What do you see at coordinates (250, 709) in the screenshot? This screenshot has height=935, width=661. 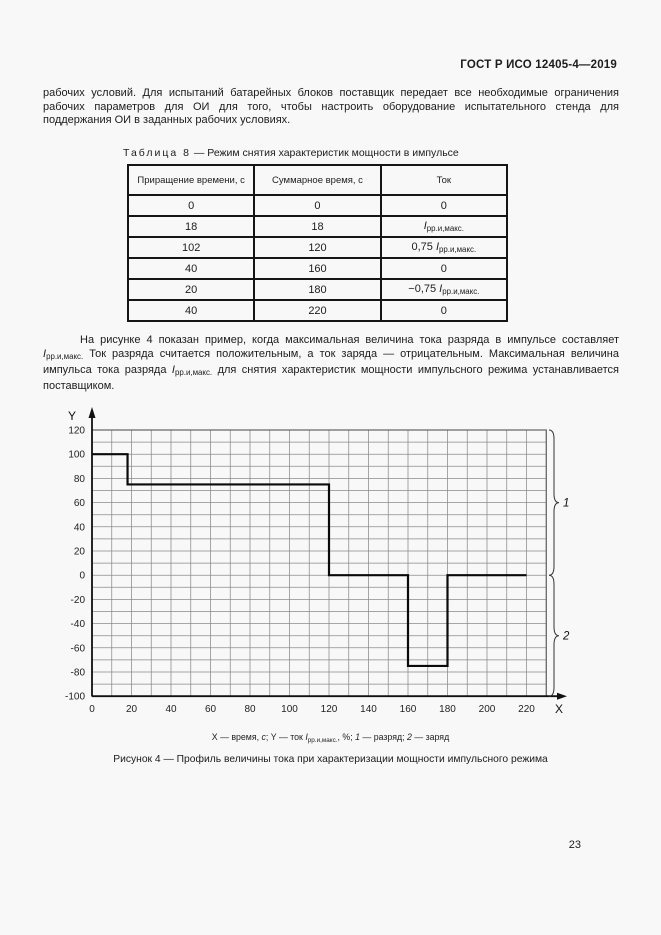 I see `x-tick-label: 80` at bounding box center [250, 709].